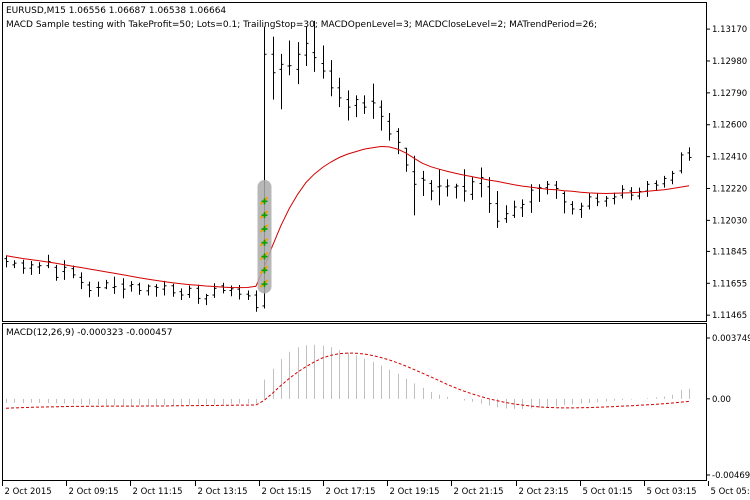 This screenshot has height=500, width=750. Describe the element at coordinates (28, 492) in the screenshot. I see `time-tick-label: 2 Oct 2015` at that location.